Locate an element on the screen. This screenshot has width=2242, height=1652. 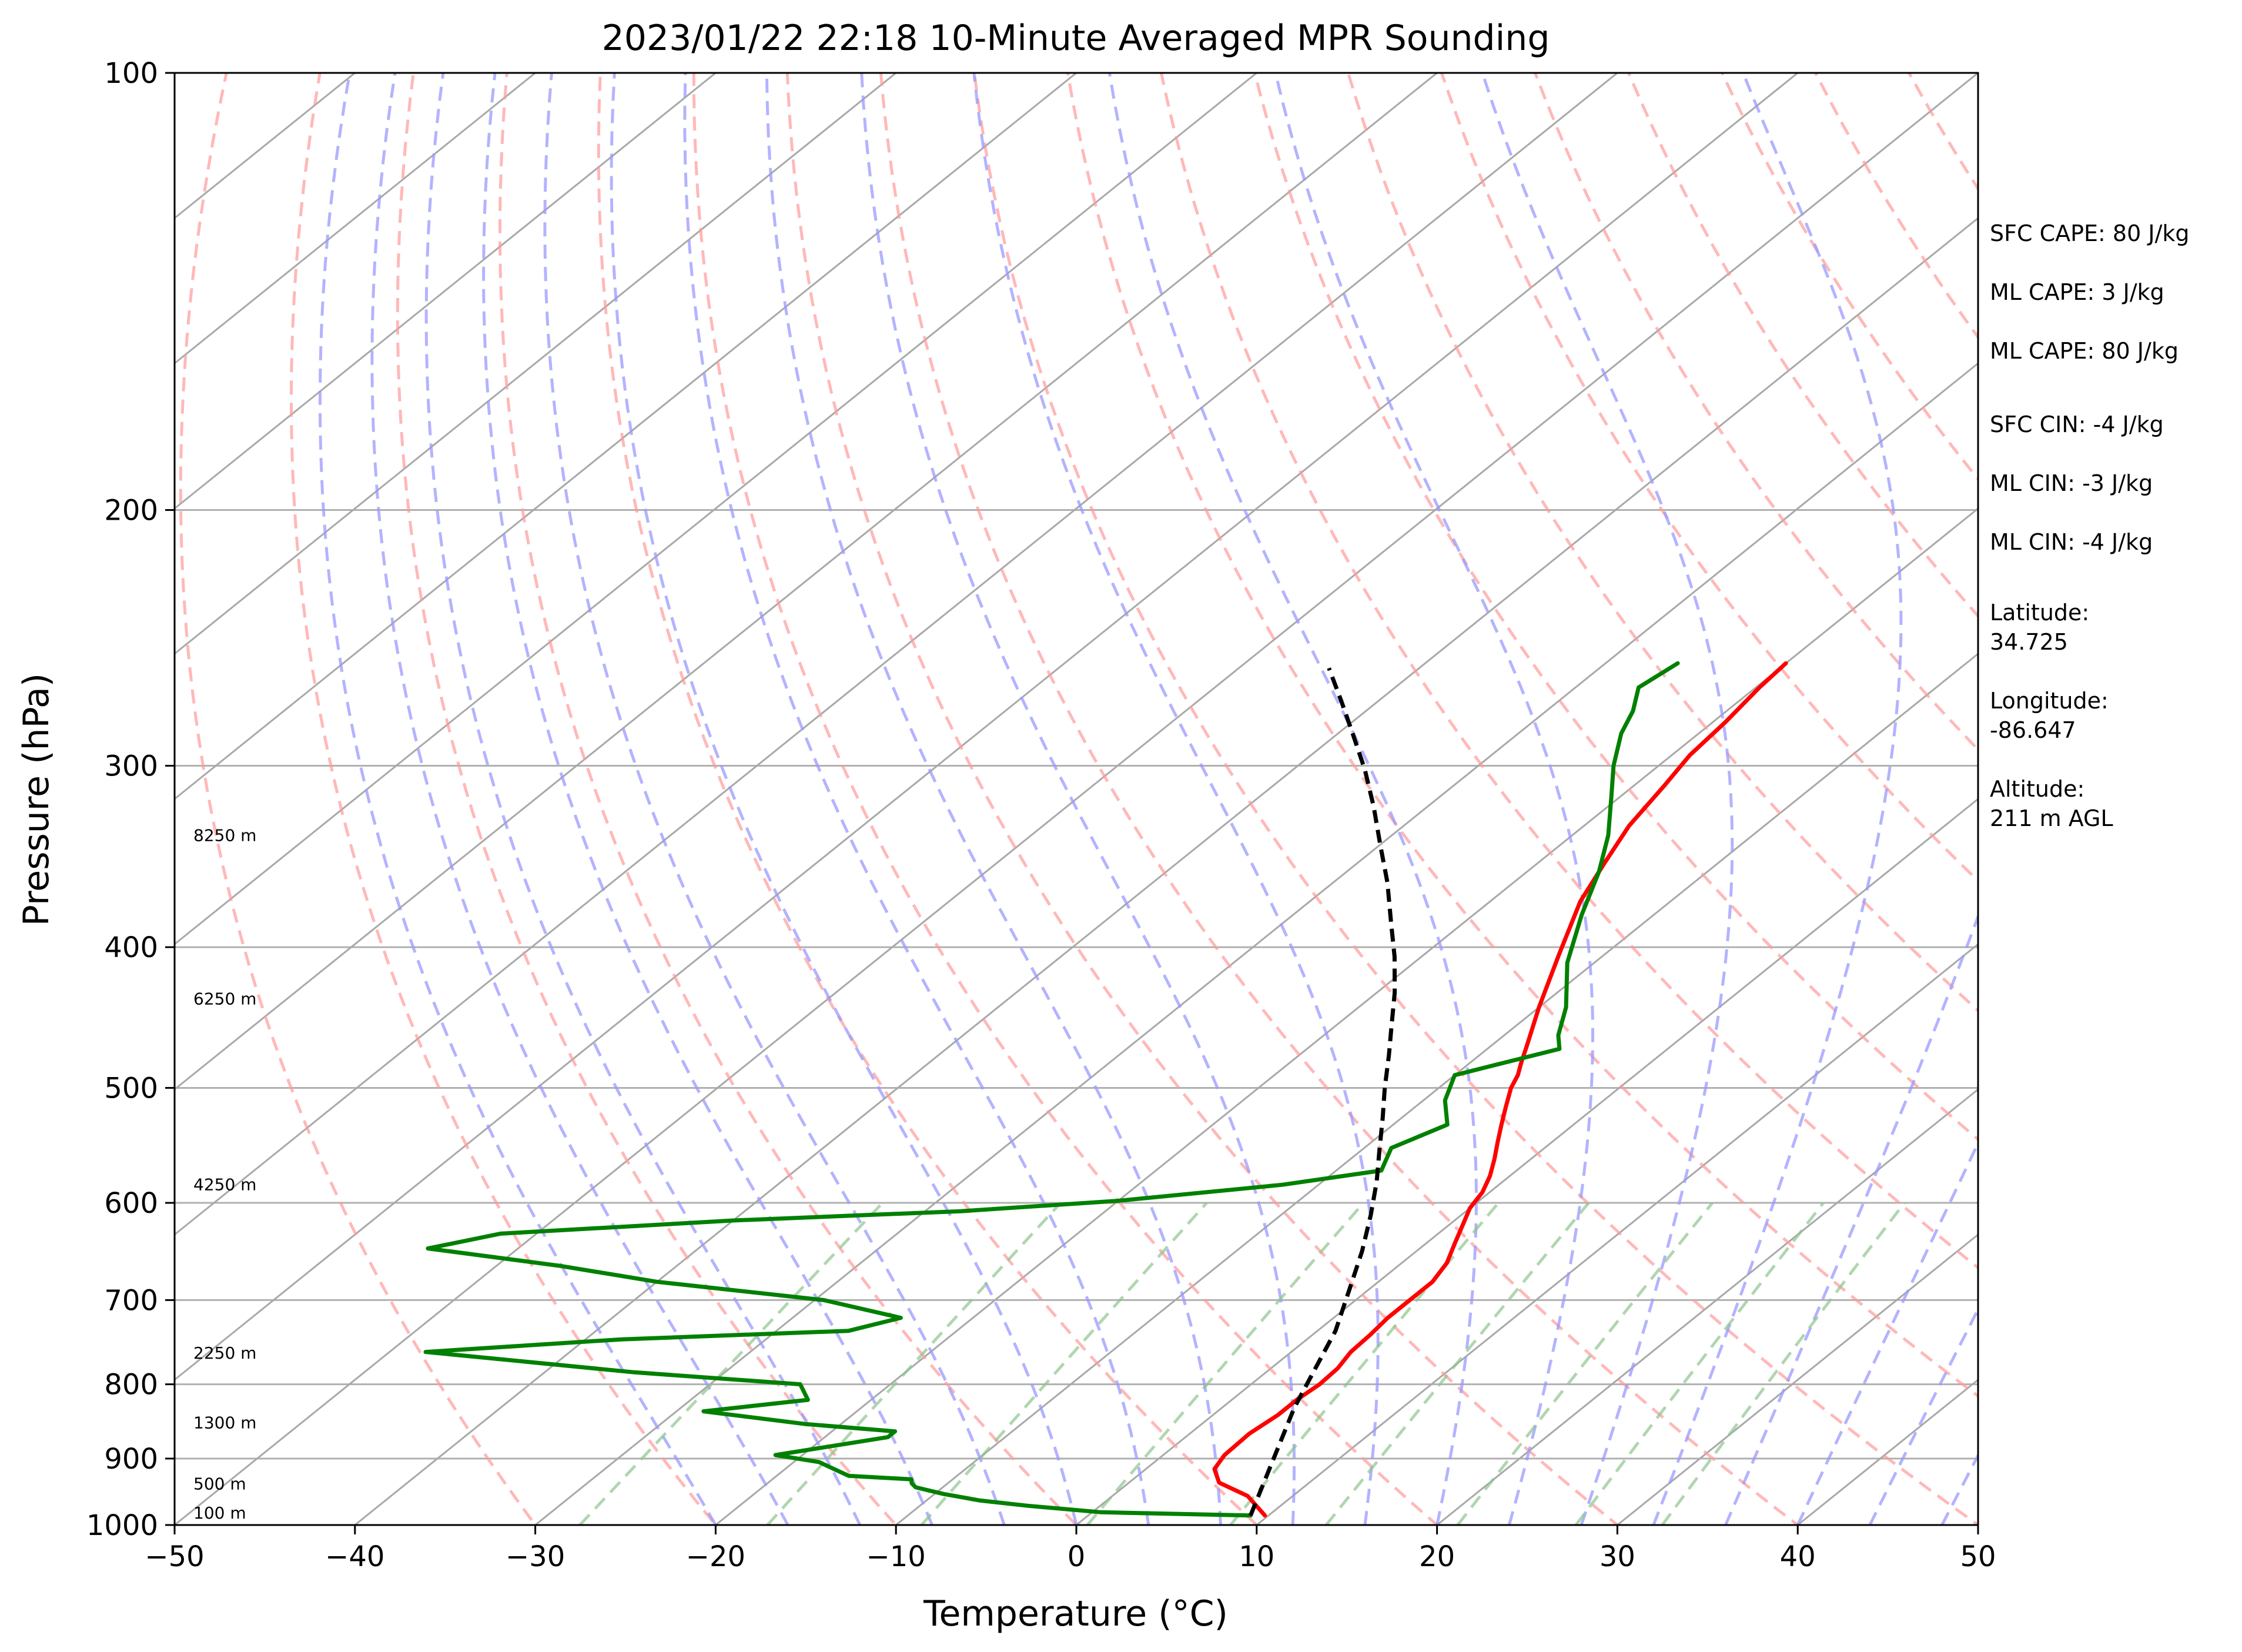
stats-line: Longitude: is located at coordinates (2050, 701).